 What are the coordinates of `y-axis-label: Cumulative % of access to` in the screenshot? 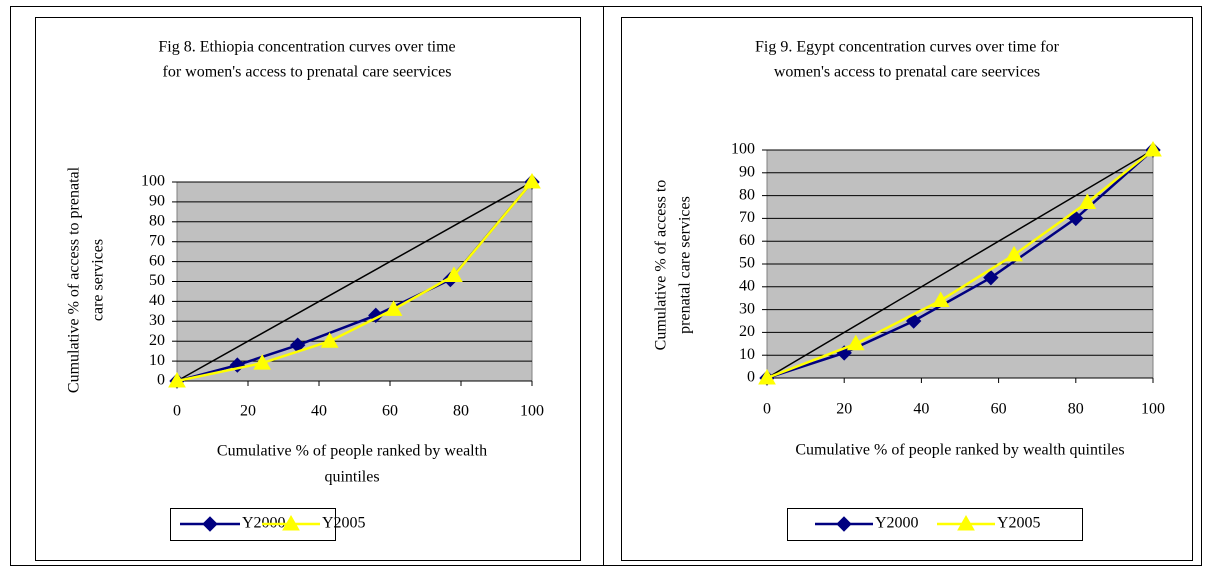 It's located at (661, 265).